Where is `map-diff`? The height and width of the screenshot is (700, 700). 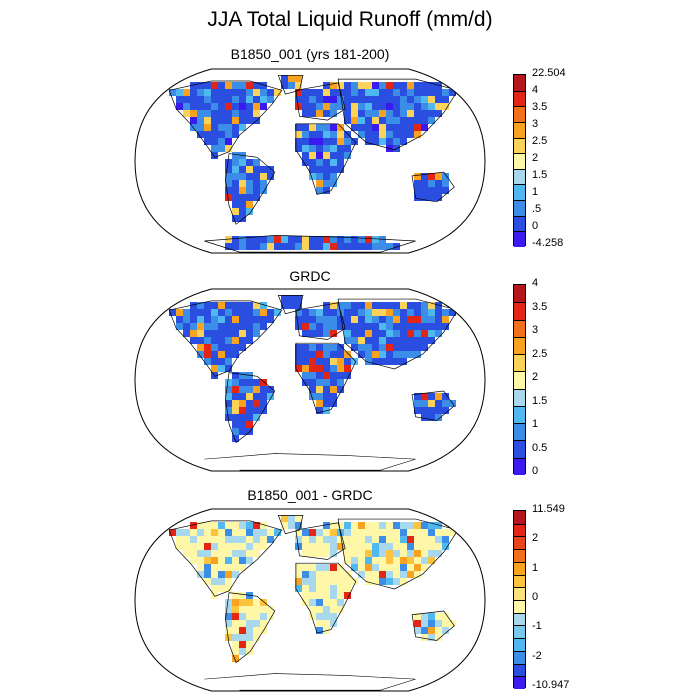
map-diff is located at coordinates (310, 600).